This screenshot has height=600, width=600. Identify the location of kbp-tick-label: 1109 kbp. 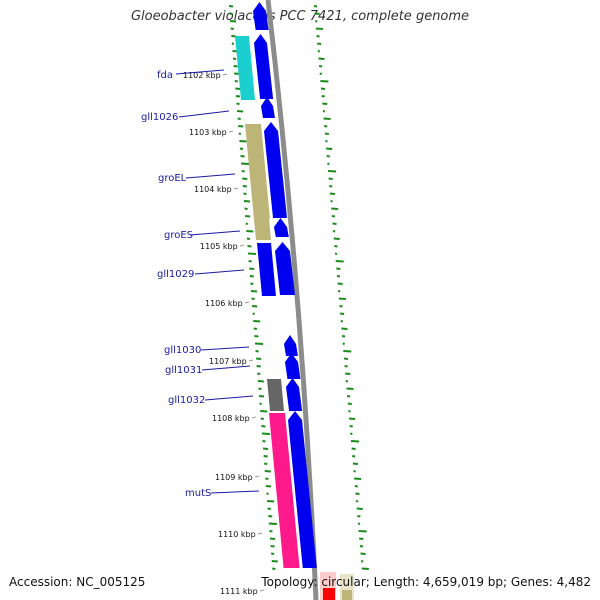
(234, 477).